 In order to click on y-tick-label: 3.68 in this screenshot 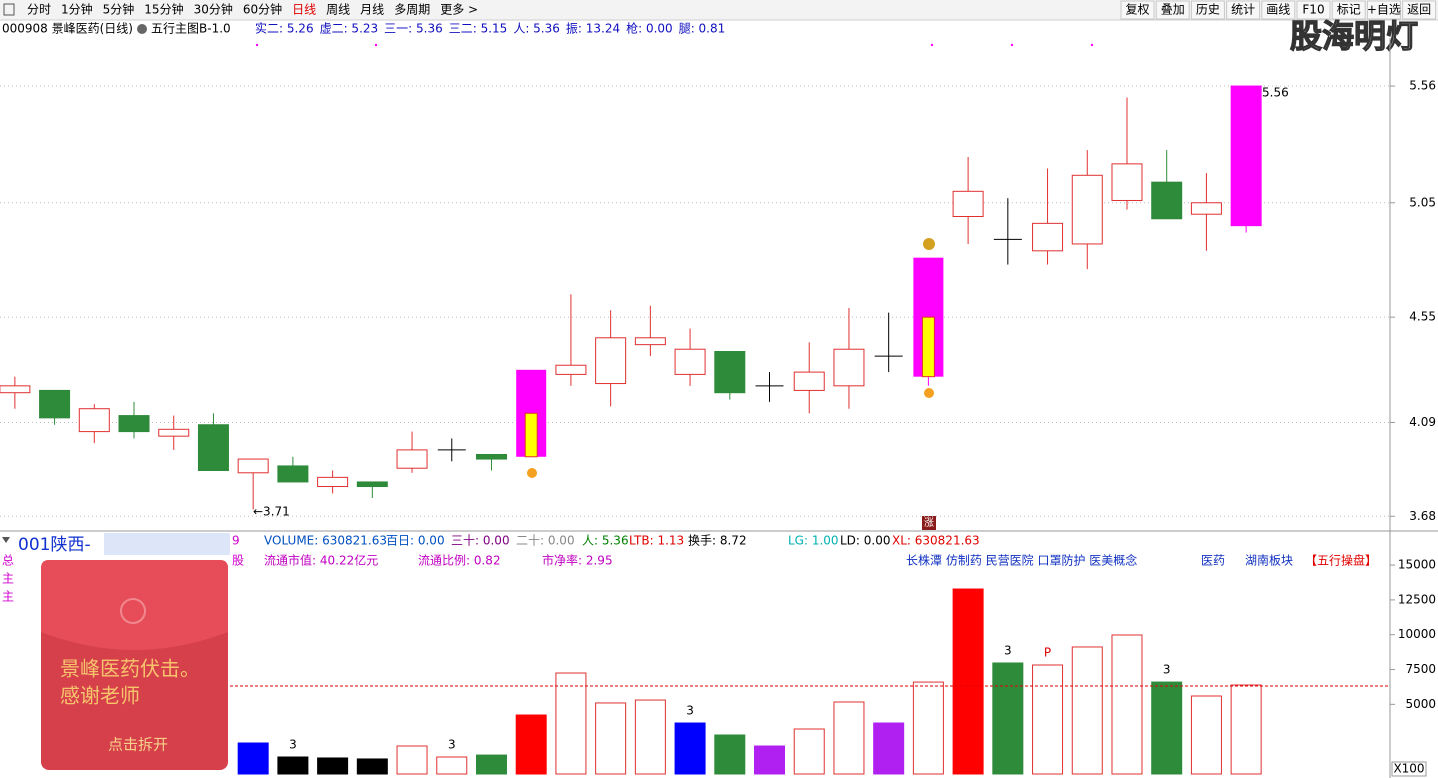, I will do `click(1422, 516)`.